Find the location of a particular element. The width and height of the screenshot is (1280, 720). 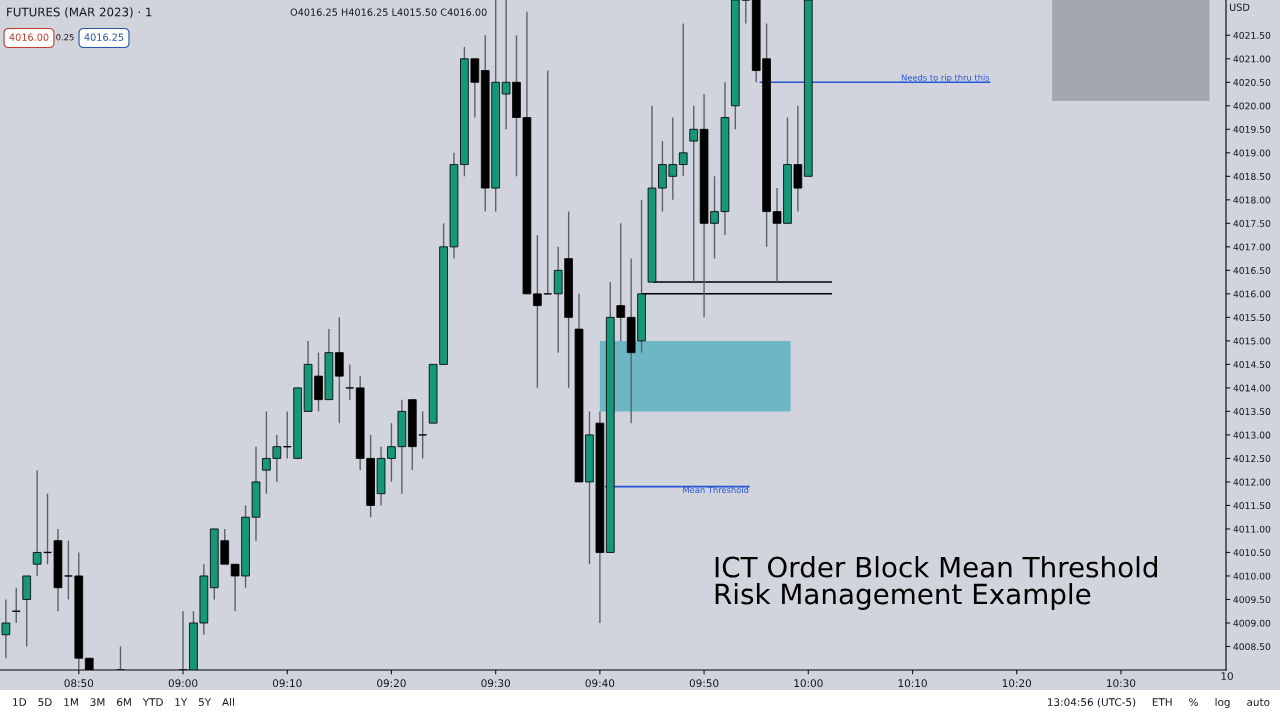

x-tick-label: 09:00 is located at coordinates (183, 683).